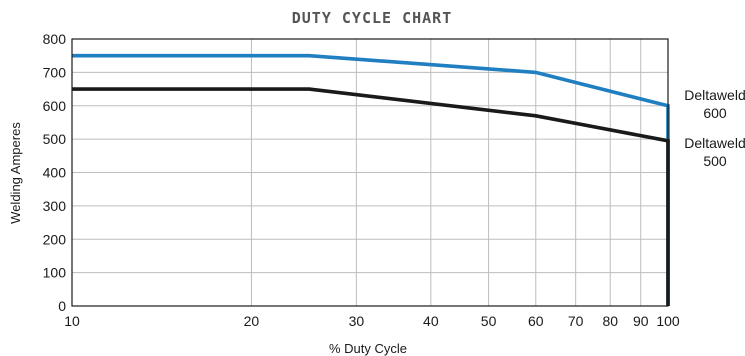 The image size is (745, 356). I want to click on y-tick-label-5: 500, so click(55, 139).